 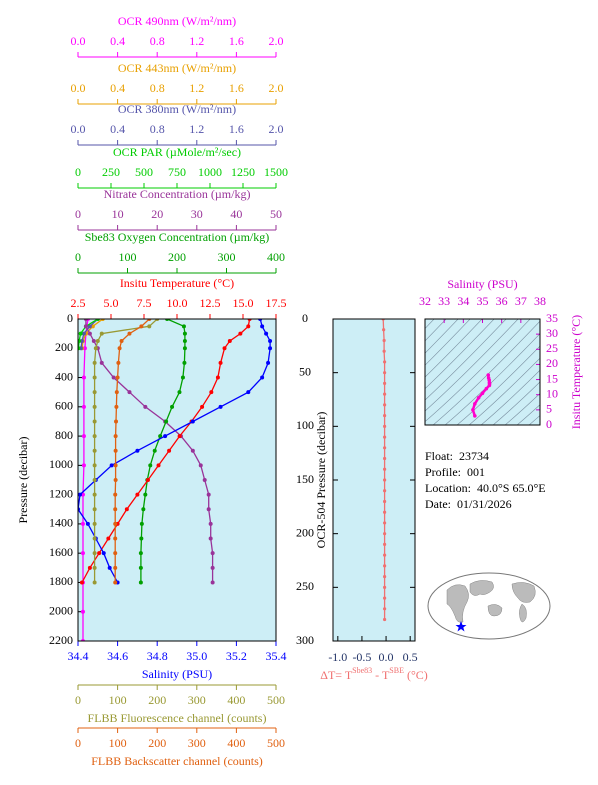 What do you see at coordinates (305, 640) in the screenshot?
I see `y-tick-label: 300` at bounding box center [305, 640].